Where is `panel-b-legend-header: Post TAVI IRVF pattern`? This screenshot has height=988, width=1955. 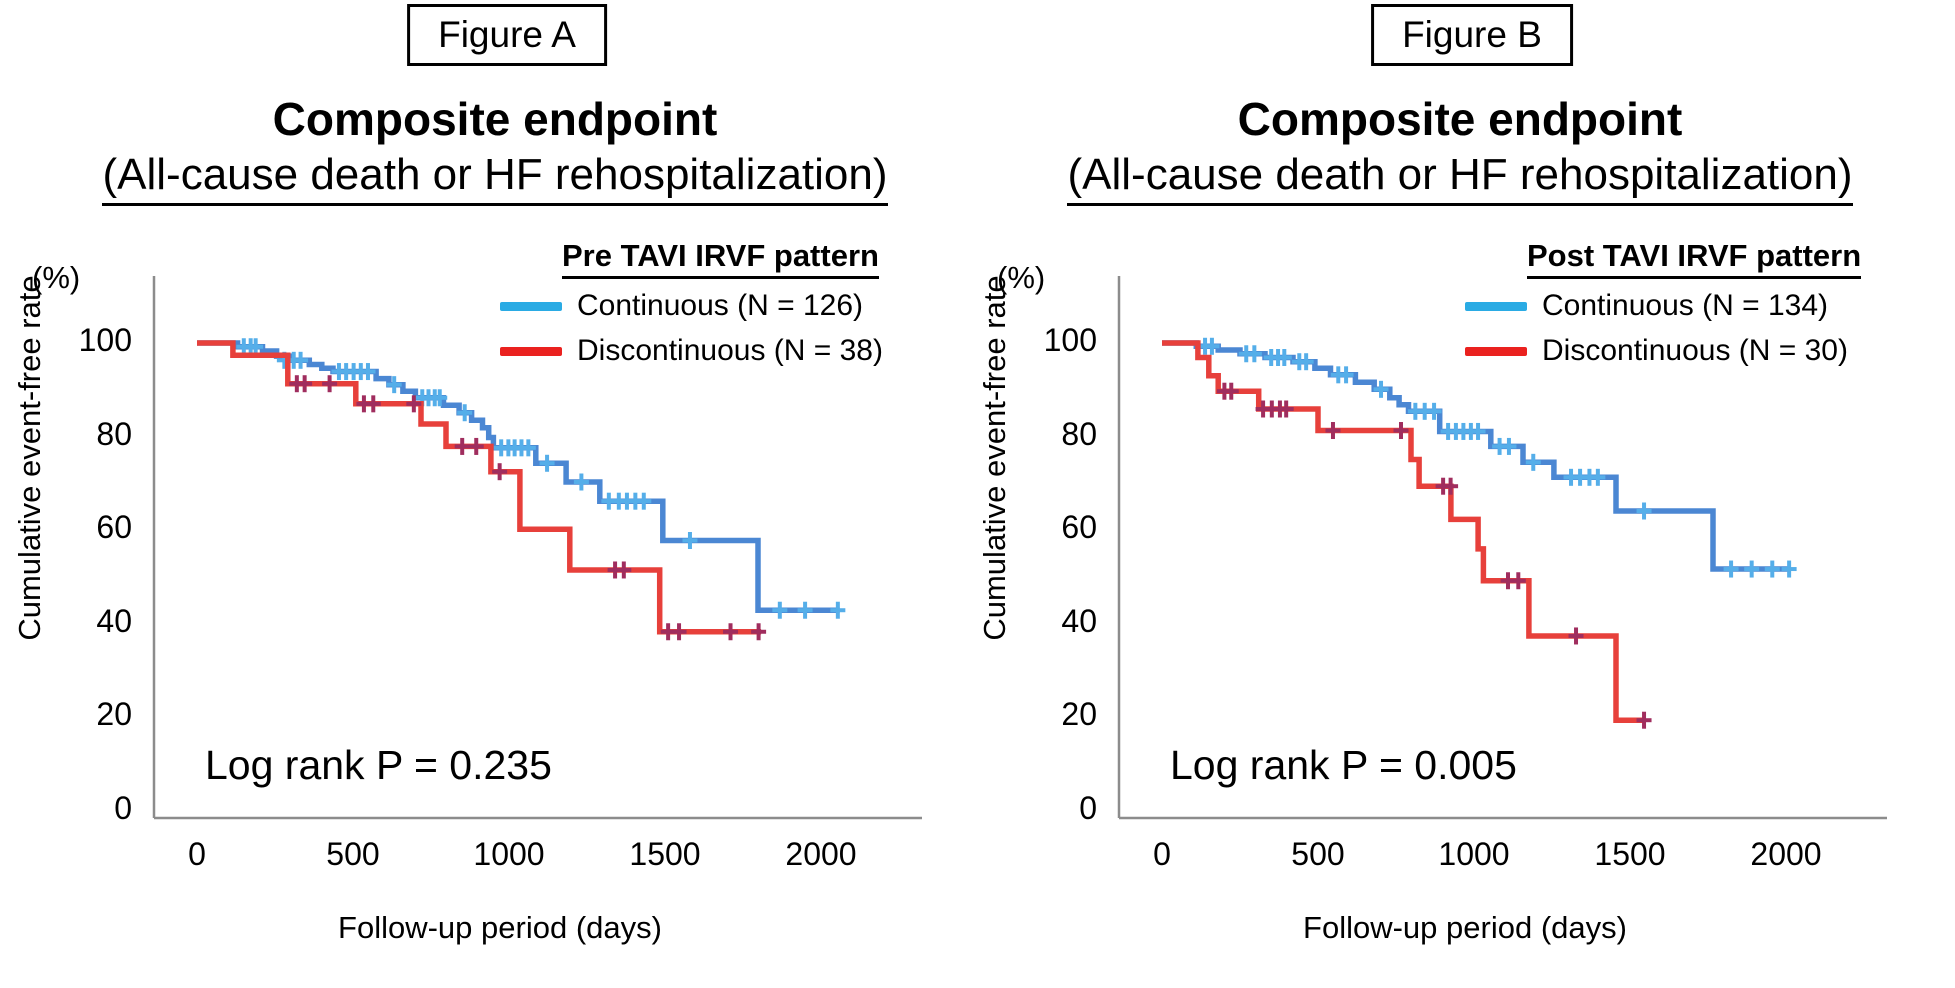
panel-b-legend-header: Post TAVI IRVF pattern is located at coordinates (1694, 258).